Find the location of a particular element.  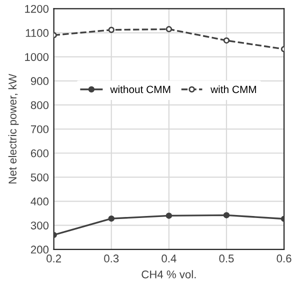

x-tick-label: 0.3 is located at coordinates (111, 258).